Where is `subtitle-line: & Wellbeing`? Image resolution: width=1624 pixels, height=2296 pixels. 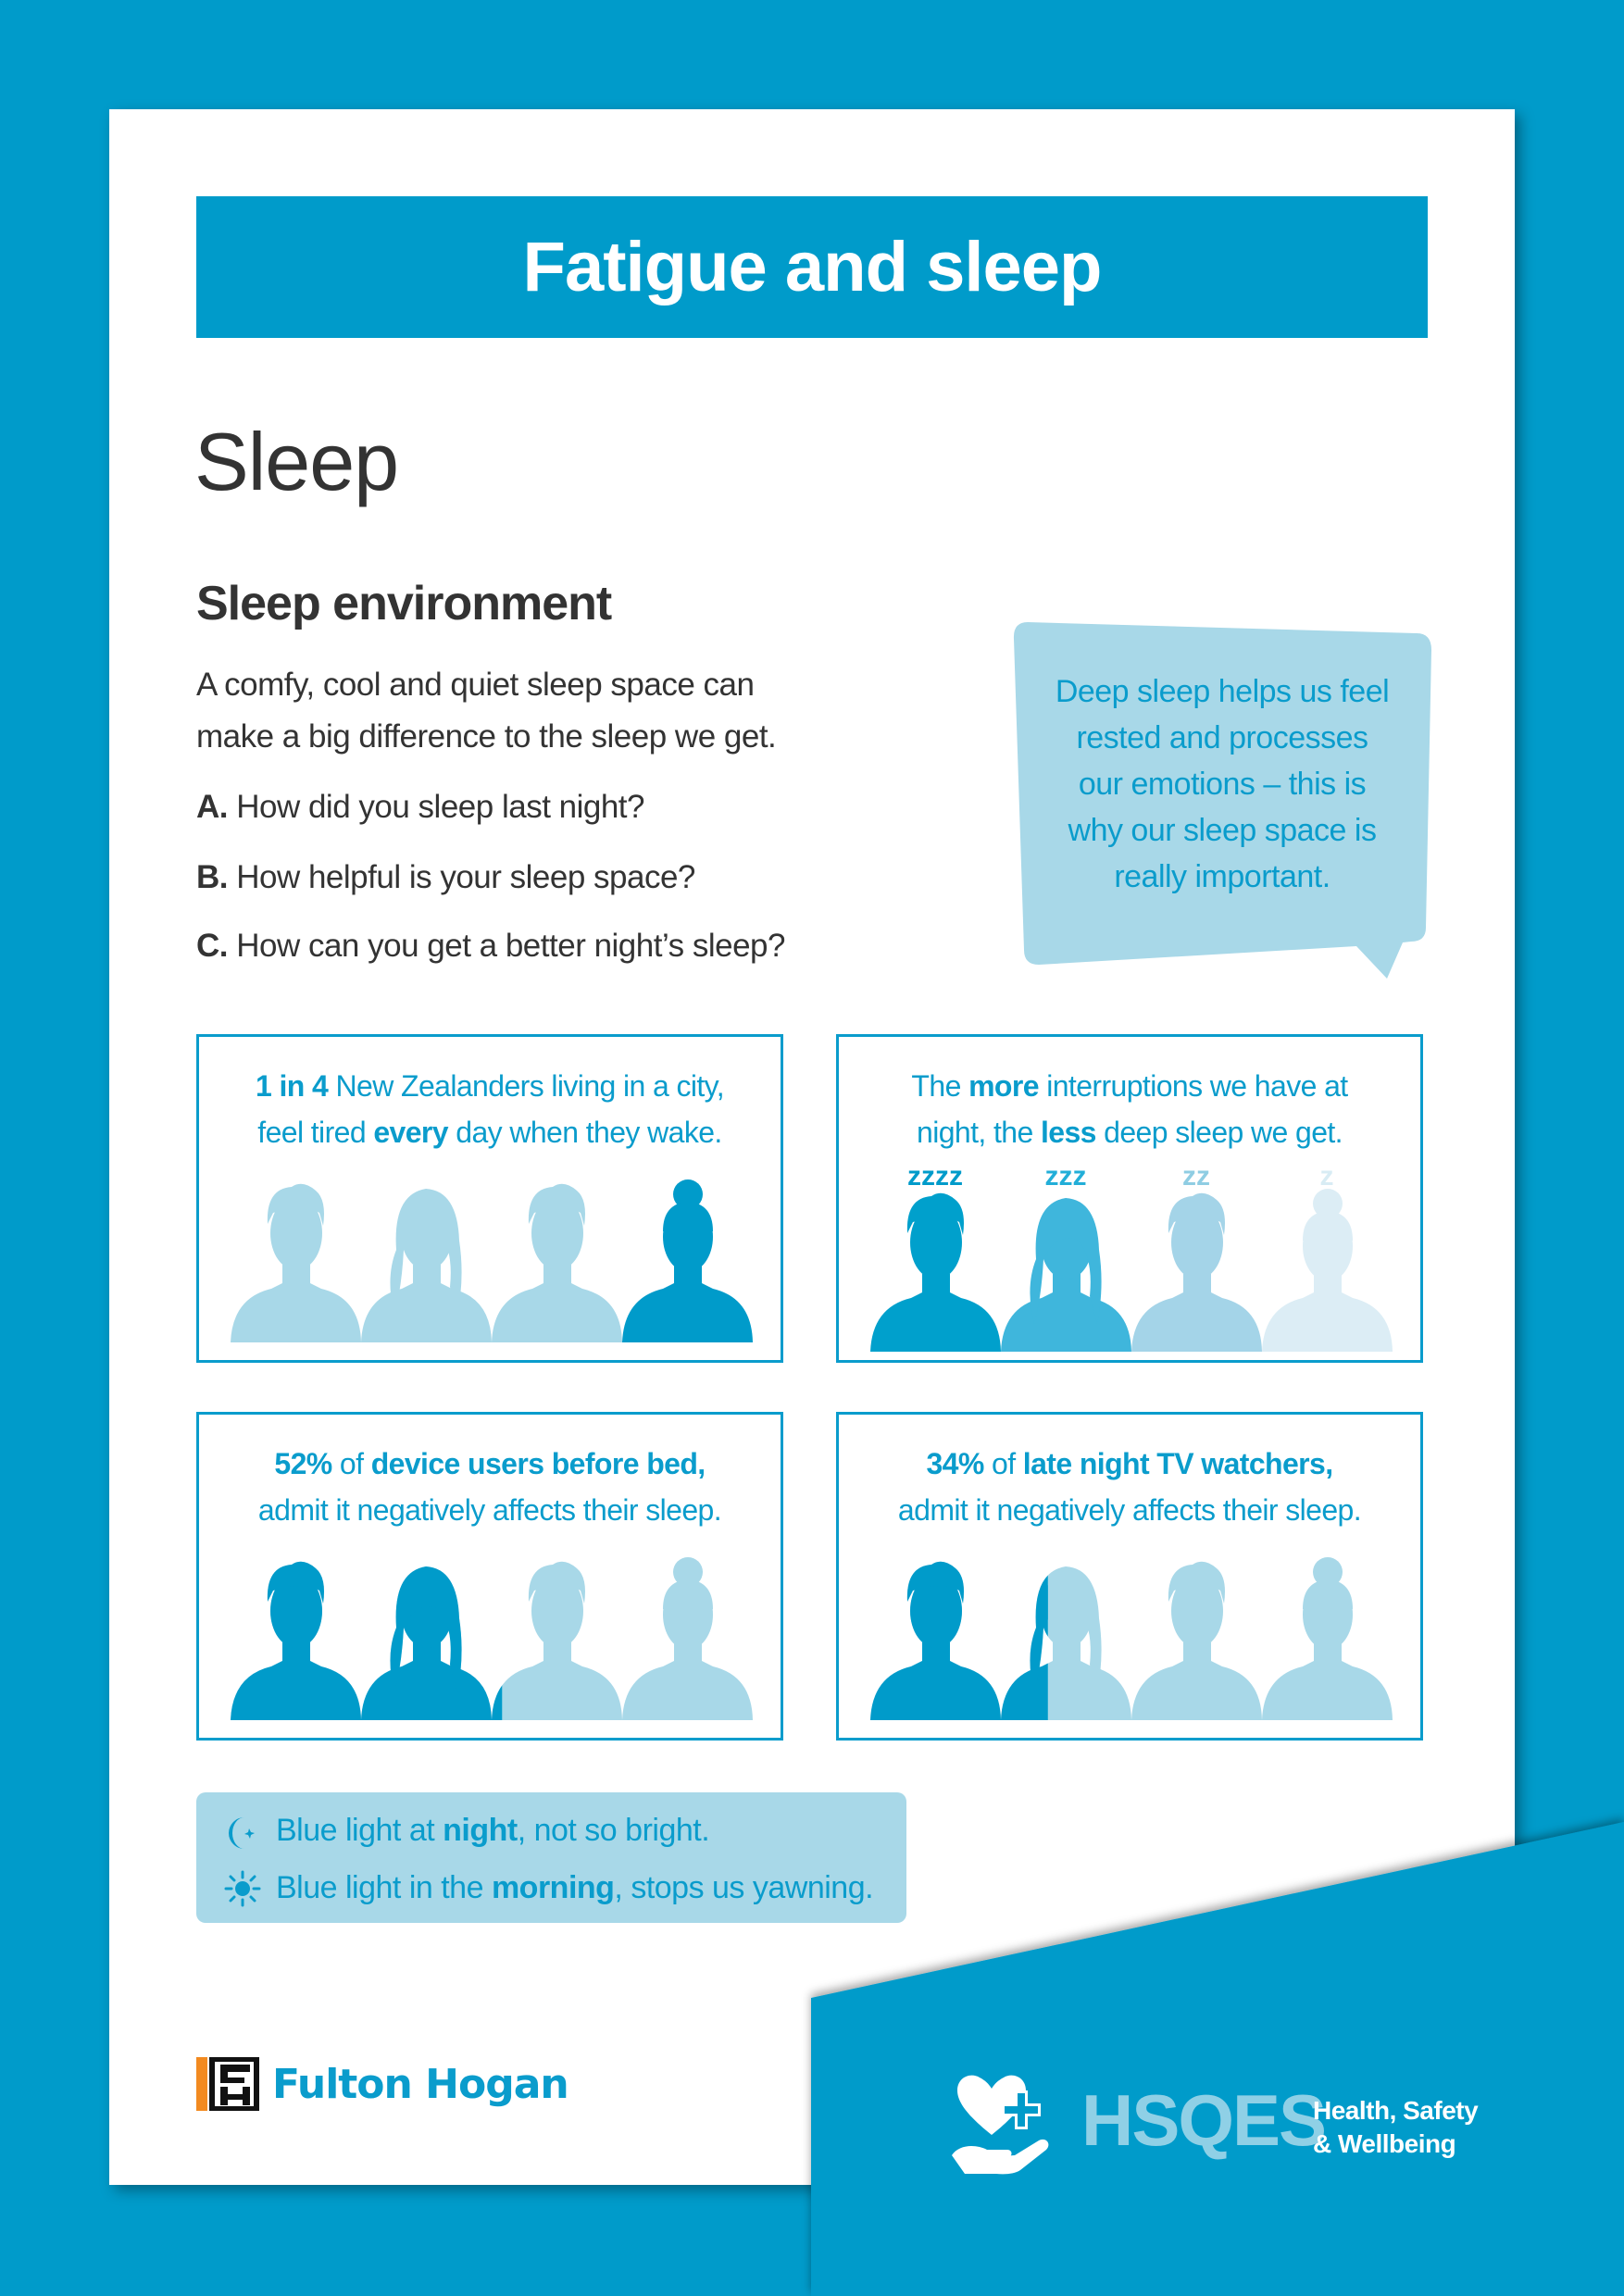 subtitle-line: & Wellbeing is located at coordinates (1384, 2143).